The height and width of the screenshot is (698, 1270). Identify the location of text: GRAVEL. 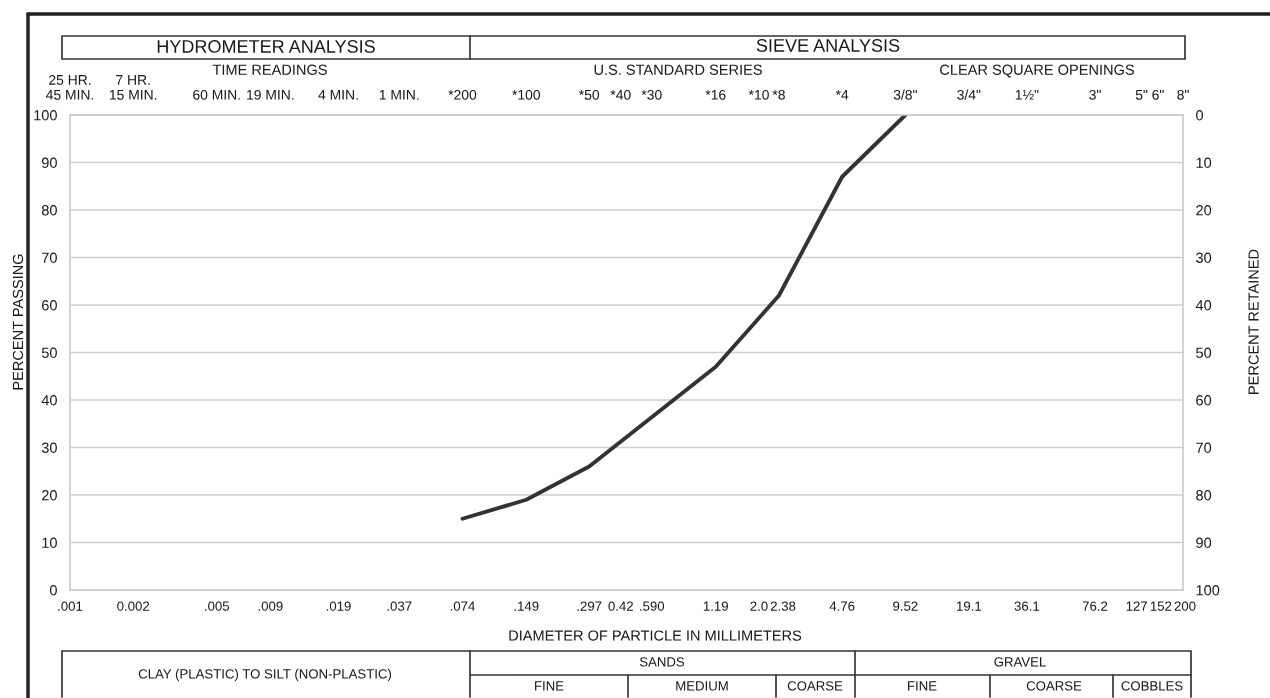
(1020, 662).